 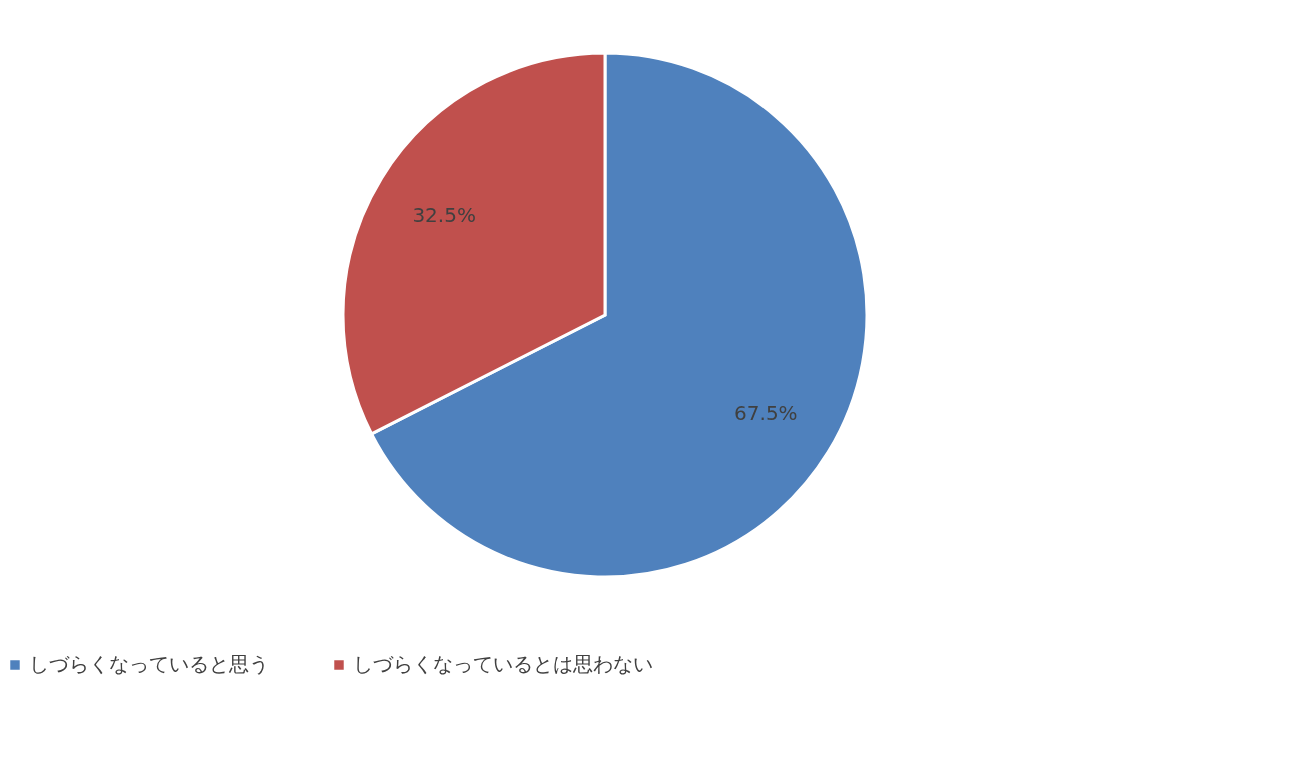 I want to click on data-label: 32.5%, so click(x=444, y=215).